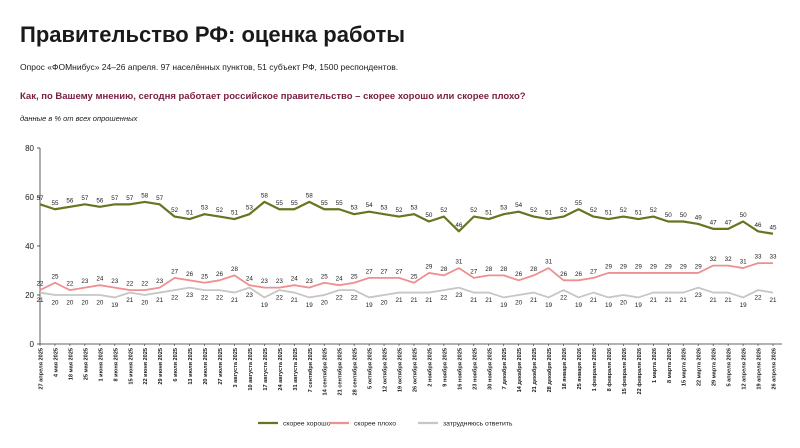 This screenshot has width=800, height=448. Describe the element at coordinates (70, 200) in the screenshot. I see `data-label-good: 56` at that location.